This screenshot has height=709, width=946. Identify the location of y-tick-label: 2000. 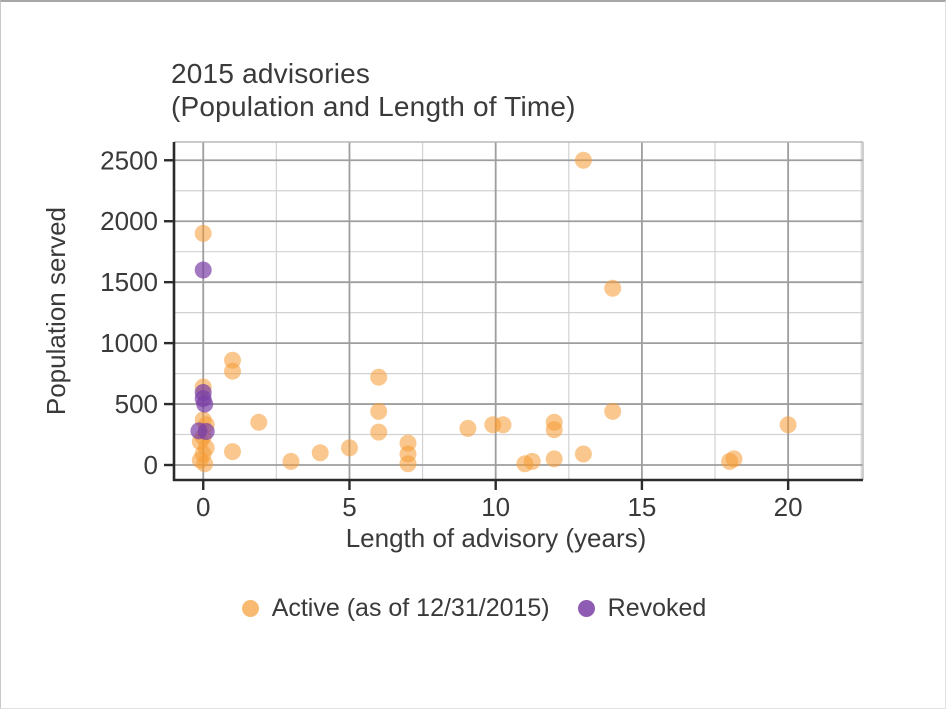
(129, 221).